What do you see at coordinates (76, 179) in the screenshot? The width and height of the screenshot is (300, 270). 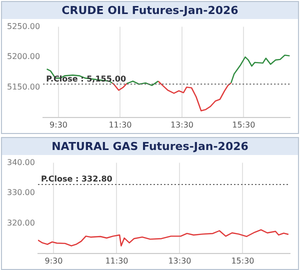 I see `ref-line-label: P.Close : 332.80` at bounding box center [76, 179].